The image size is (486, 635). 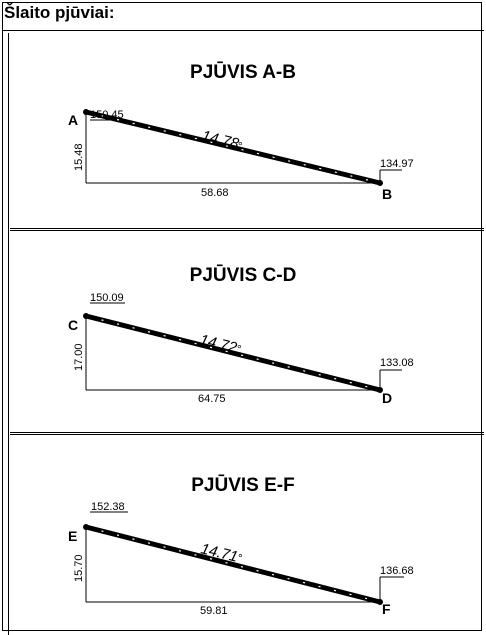 What do you see at coordinates (212, 399) in the screenshot?
I see `slope-length: 64.75` at bounding box center [212, 399].